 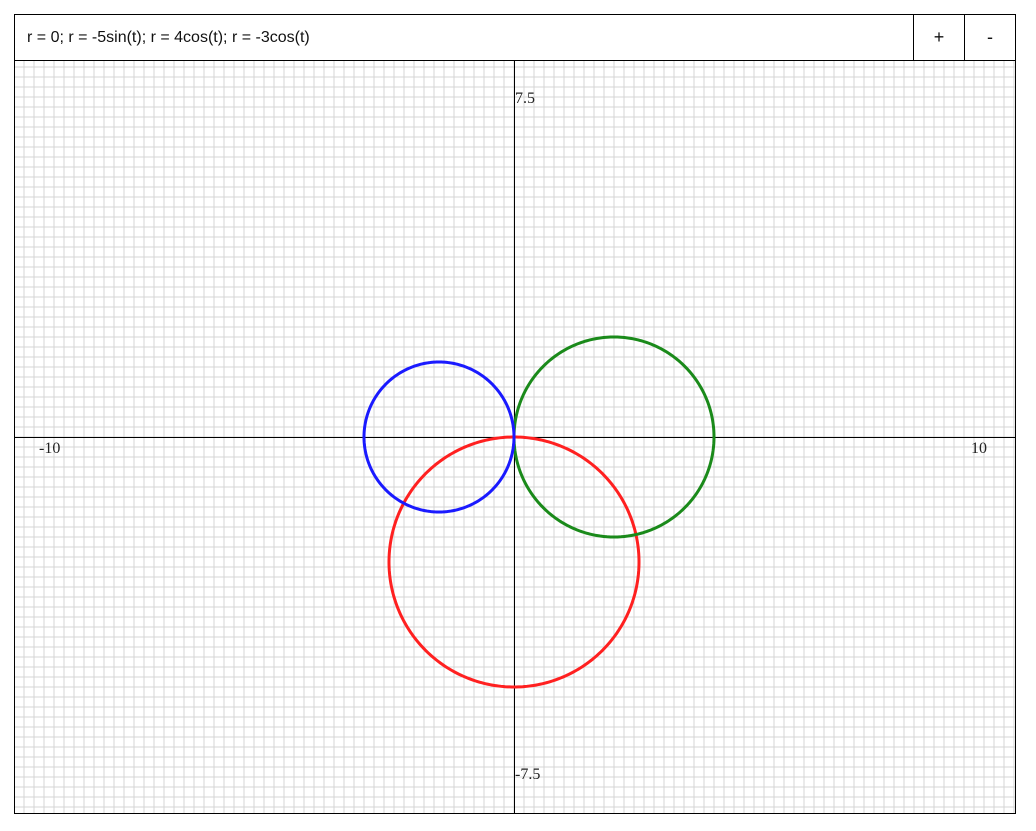 What do you see at coordinates (527, 774) in the screenshot?
I see `y-min-label: -7.5` at bounding box center [527, 774].